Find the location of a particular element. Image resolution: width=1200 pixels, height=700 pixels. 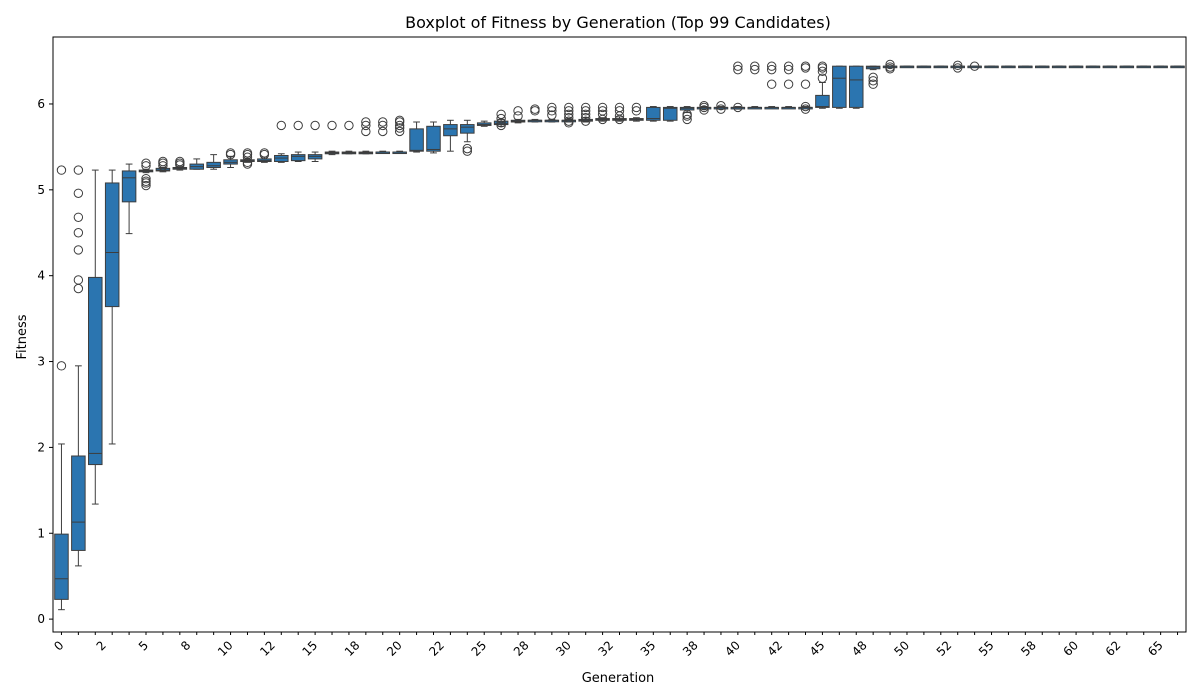

y-tick-label: 6 is located at coordinates (41, 104).